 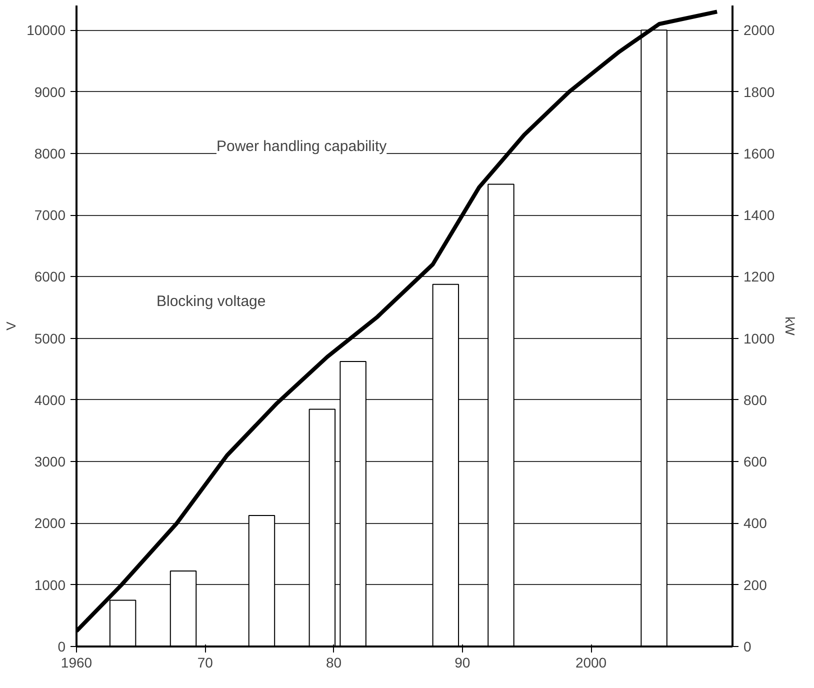 What do you see at coordinates (756, 400) in the screenshot?
I see `y2-tick-label: 800` at bounding box center [756, 400].